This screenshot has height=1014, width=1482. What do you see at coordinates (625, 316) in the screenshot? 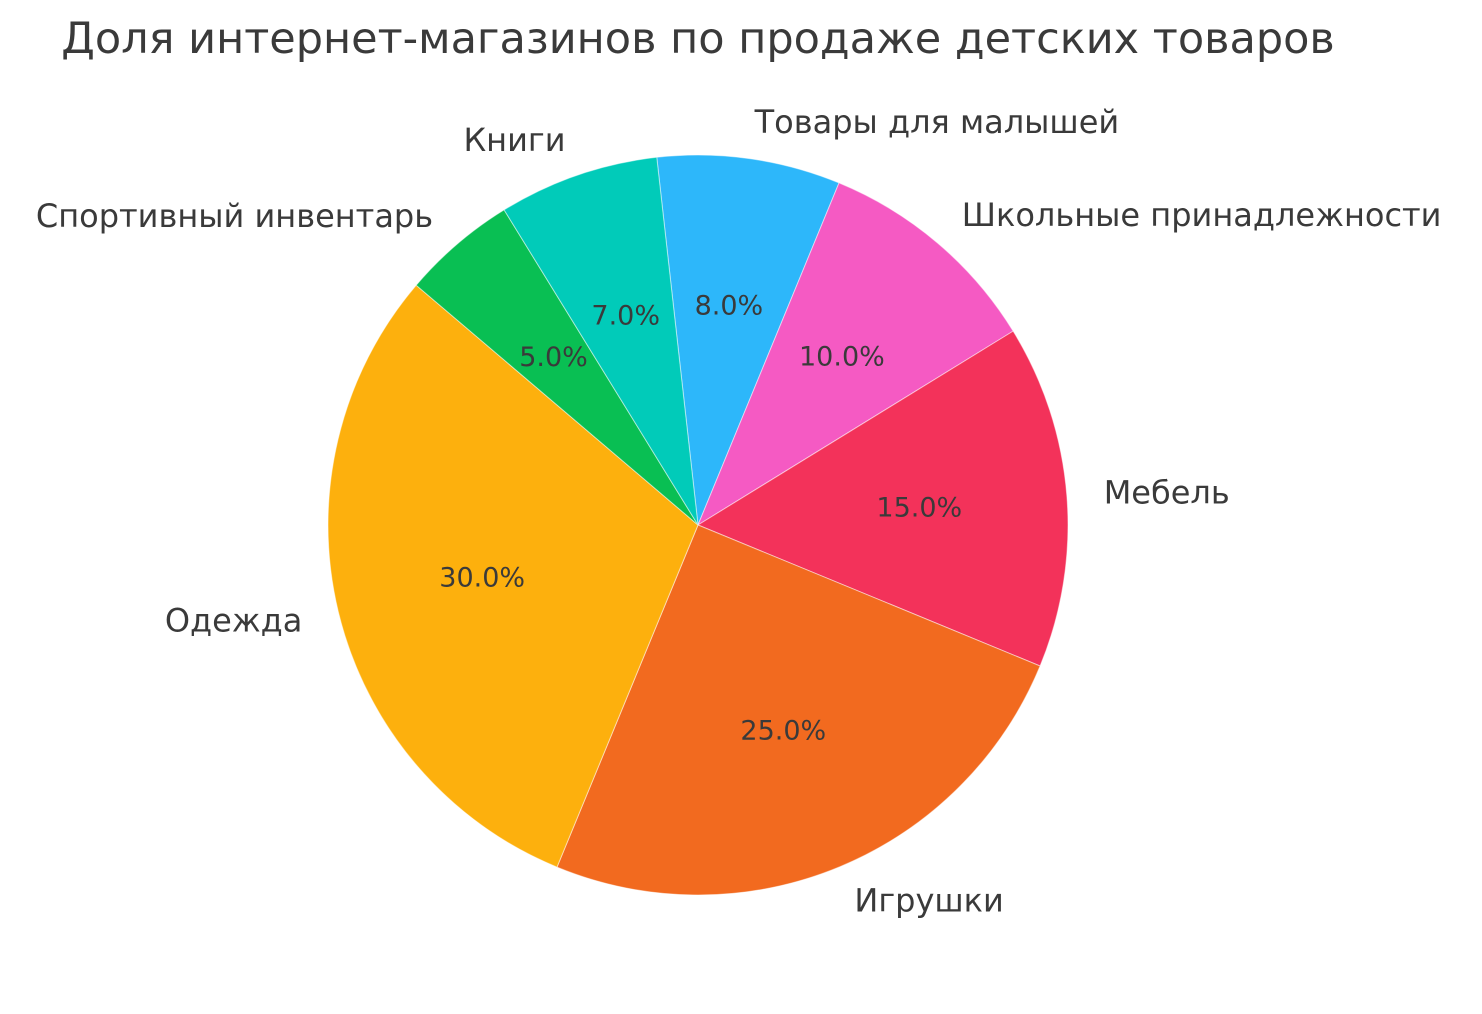
I see `percent-label-6: 7.0%` at bounding box center [625, 316].